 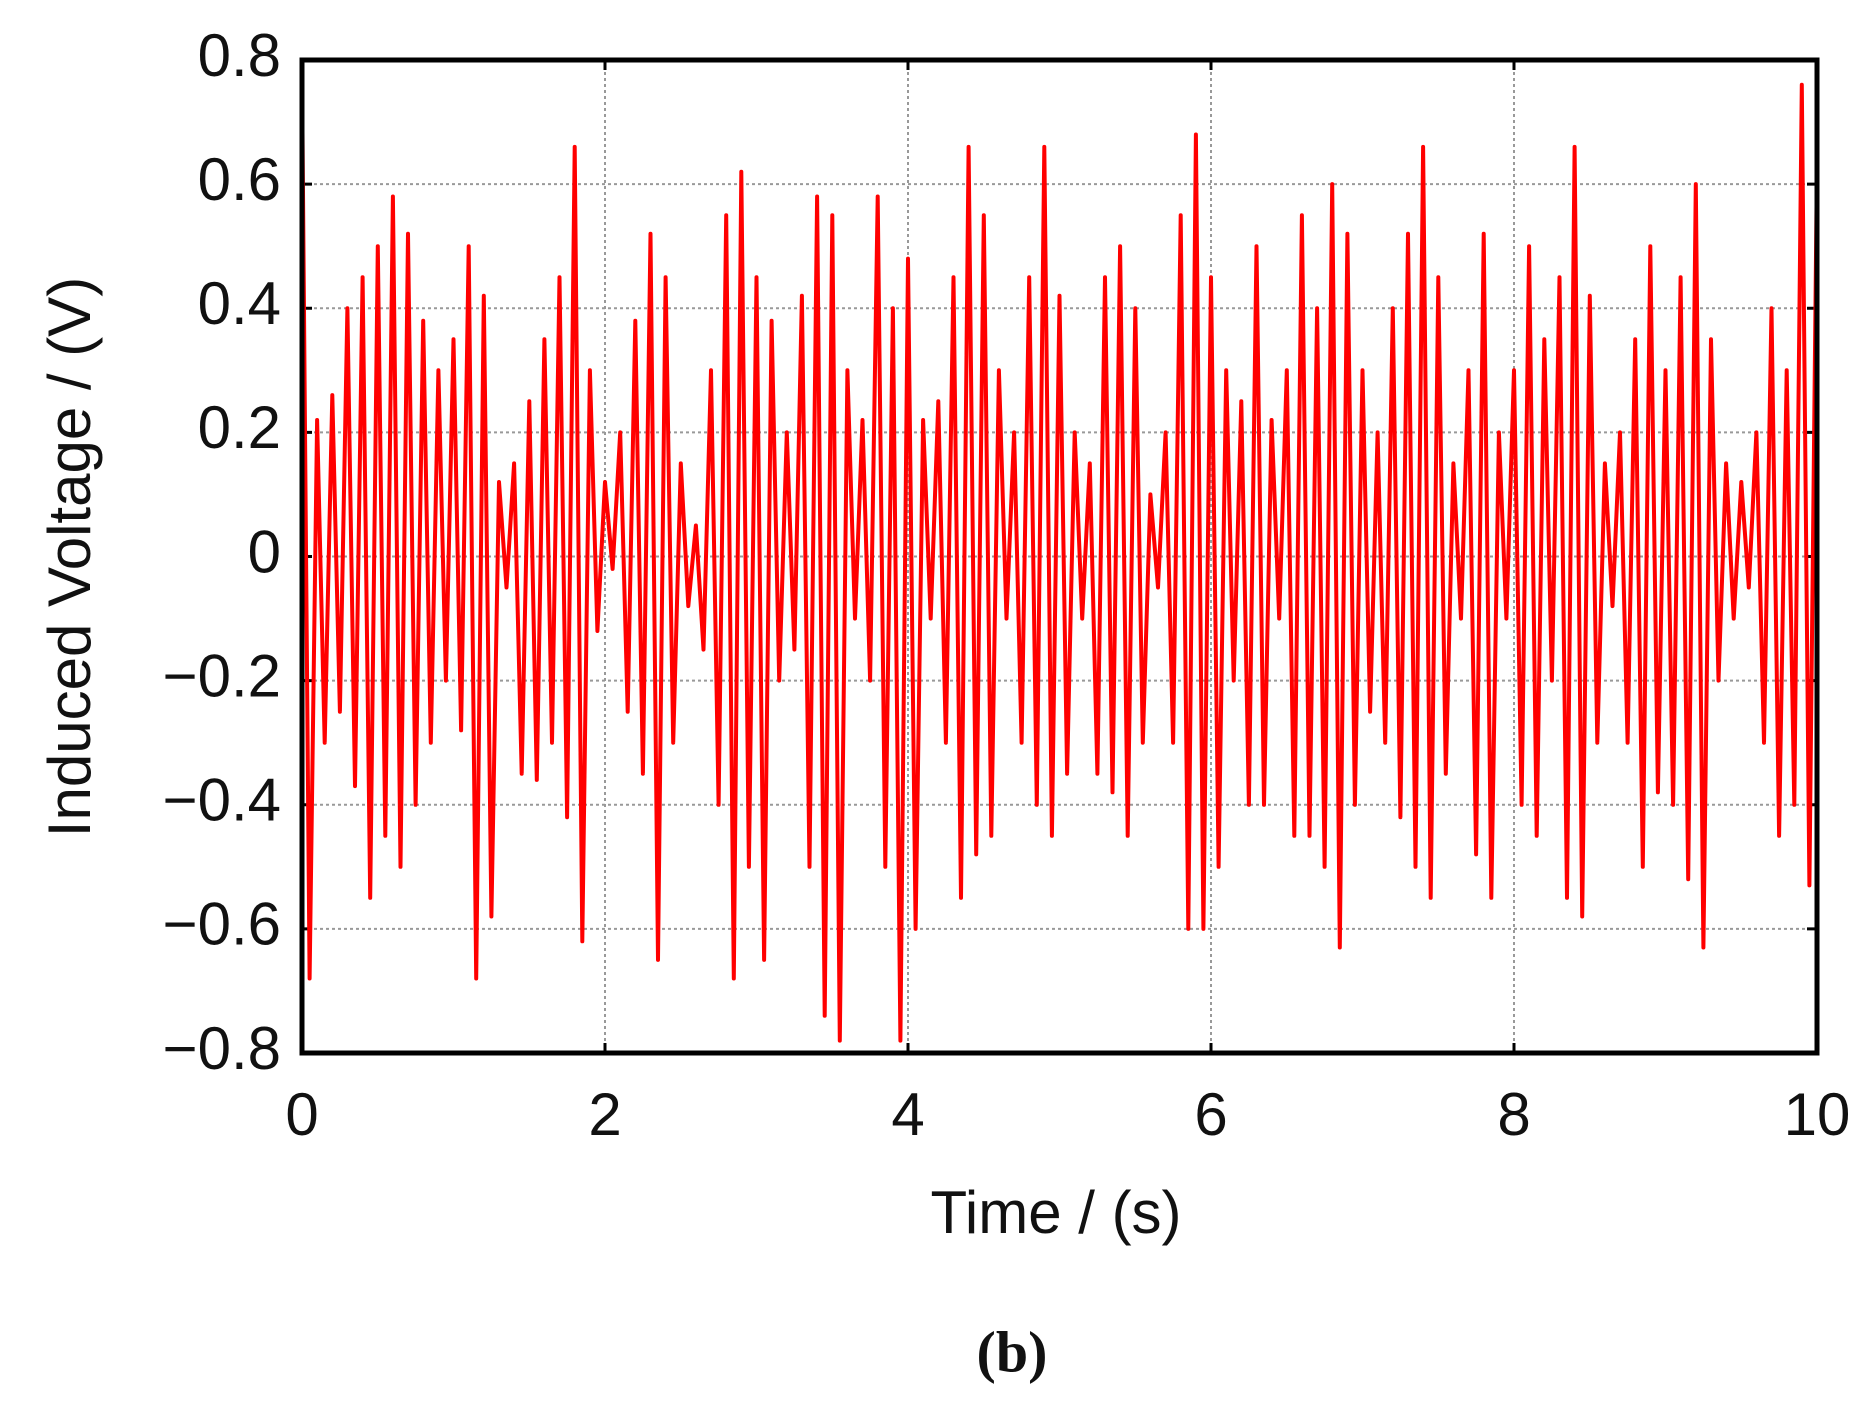 I want to click on y-tick-label: 0.2, so click(x=239, y=427).